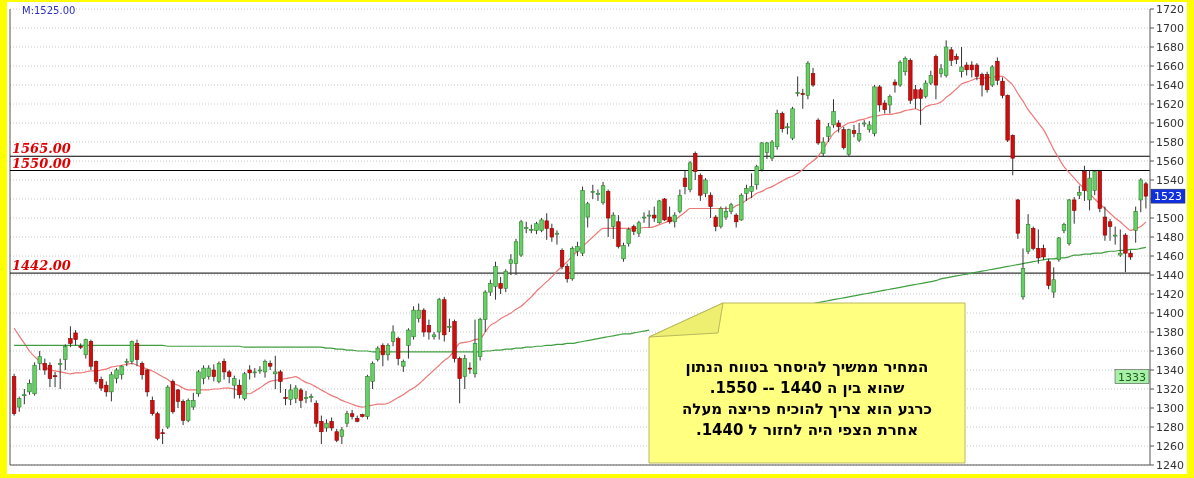 This screenshot has height=478, width=1194. What do you see at coordinates (1132, 377) in the screenshot?
I see `annotation: 1333` at bounding box center [1132, 377].